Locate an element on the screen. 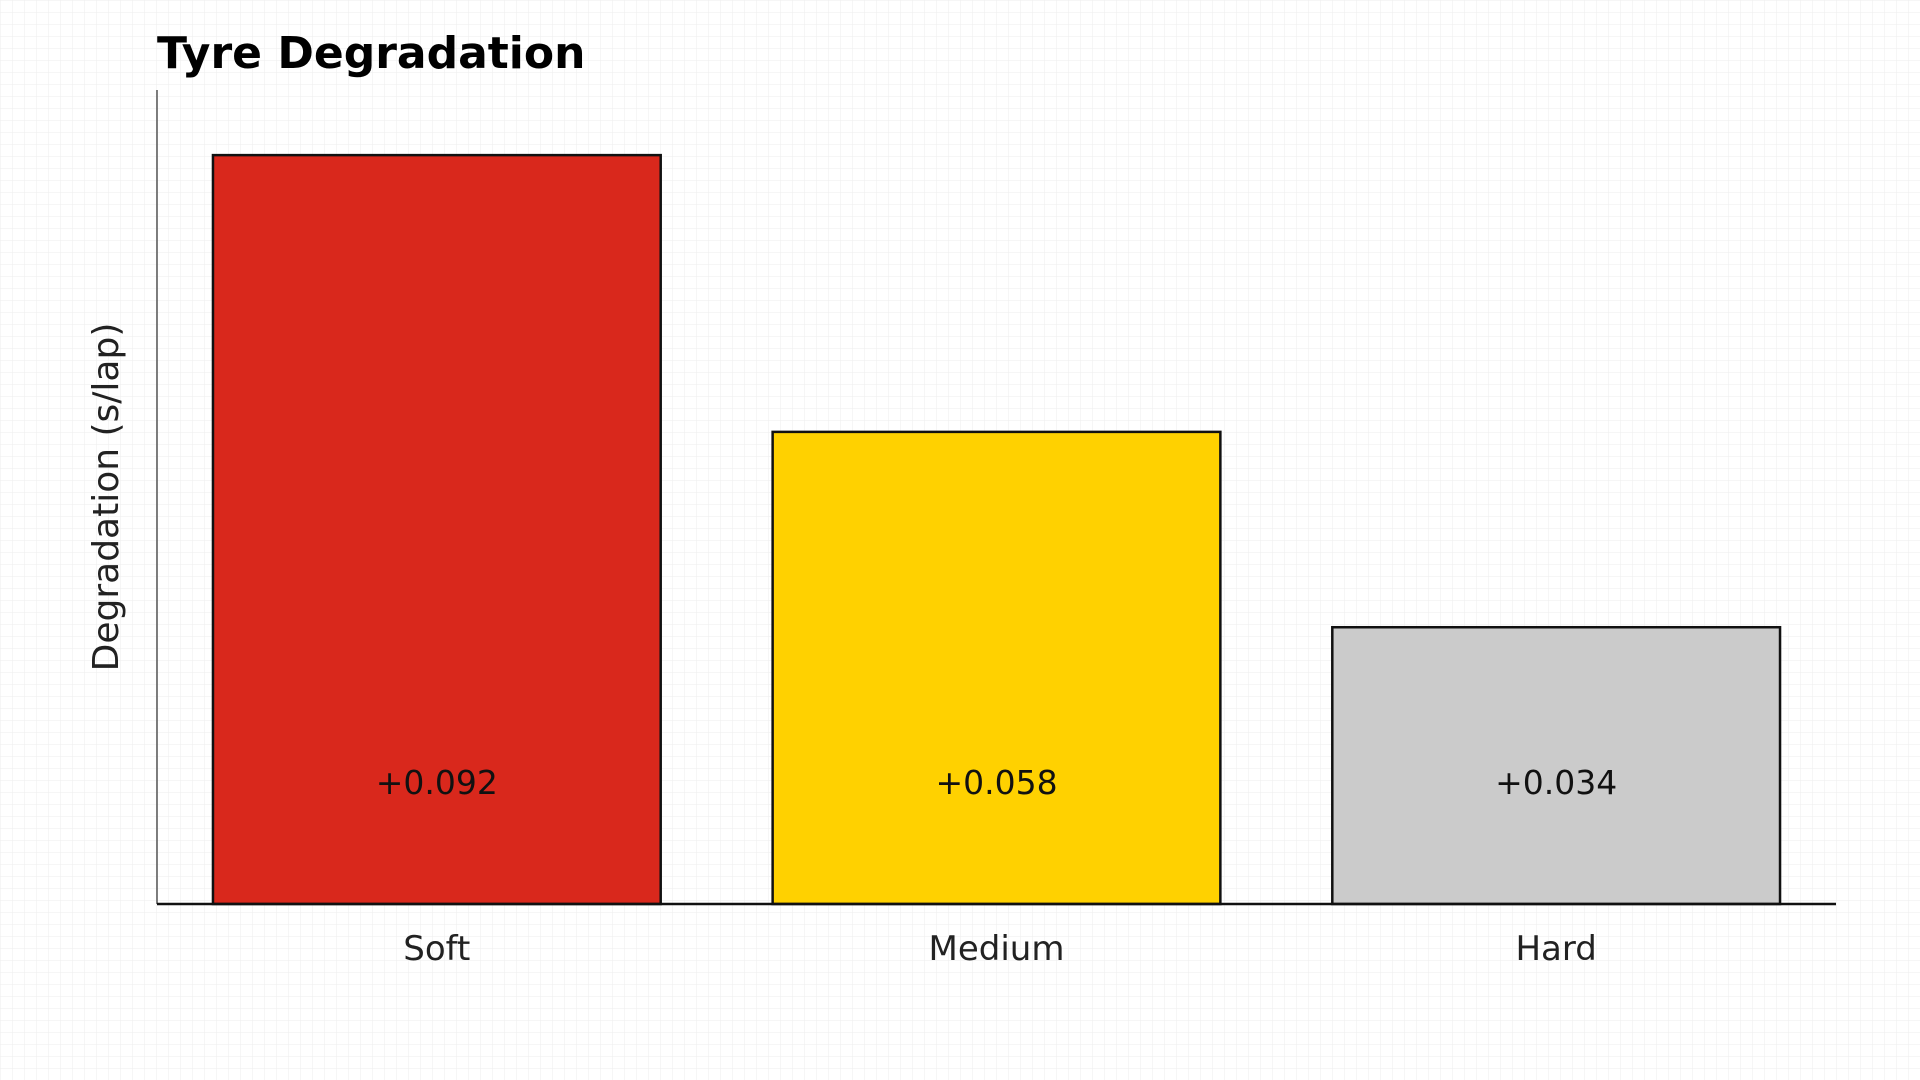  x-tick-label-hard: Hard is located at coordinates (1555, 949).